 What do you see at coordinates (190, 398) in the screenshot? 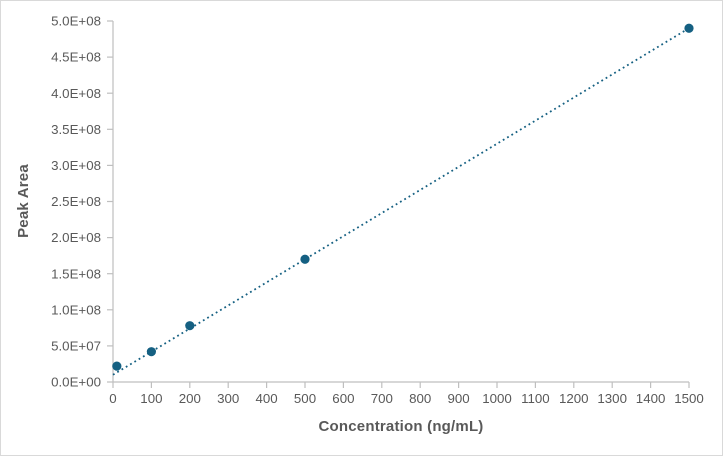
I see `x-axis-tick-label: 200` at bounding box center [190, 398].